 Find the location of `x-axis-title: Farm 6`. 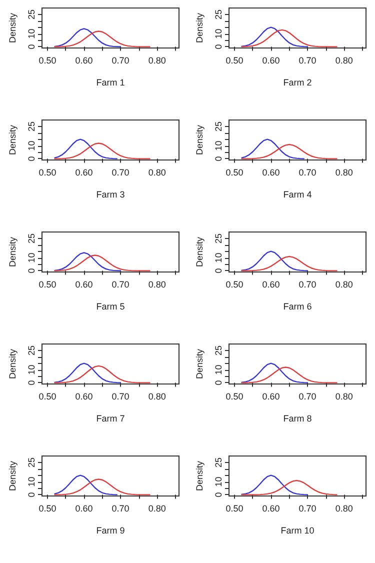

x-axis-title: Farm 6 is located at coordinates (297, 307).